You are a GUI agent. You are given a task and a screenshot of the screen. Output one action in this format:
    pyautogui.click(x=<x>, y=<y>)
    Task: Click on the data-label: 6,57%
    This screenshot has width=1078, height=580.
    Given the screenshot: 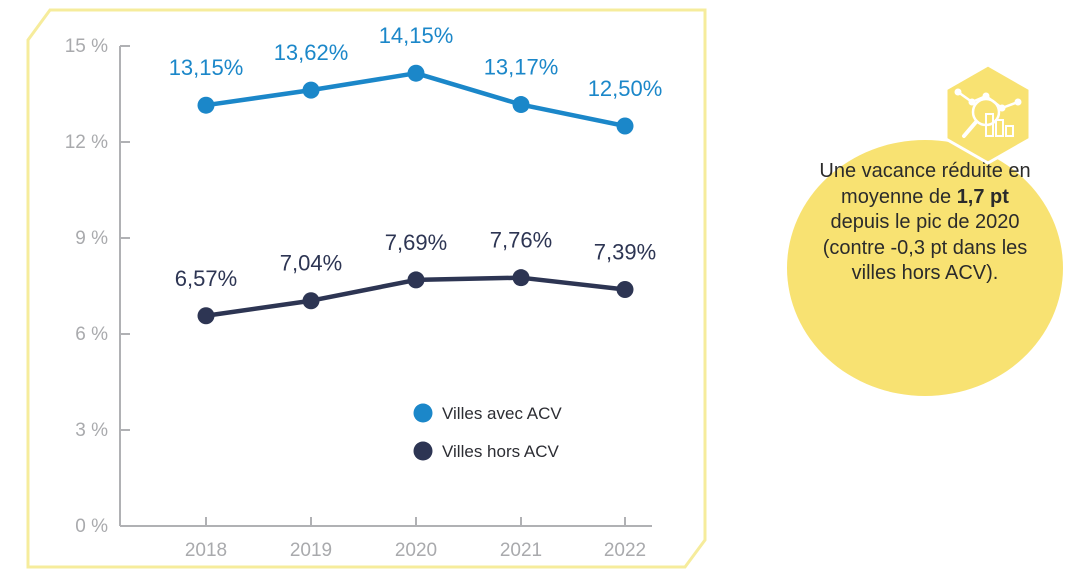 What is the action you would take?
    pyautogui.click(x=206, y=278)
    